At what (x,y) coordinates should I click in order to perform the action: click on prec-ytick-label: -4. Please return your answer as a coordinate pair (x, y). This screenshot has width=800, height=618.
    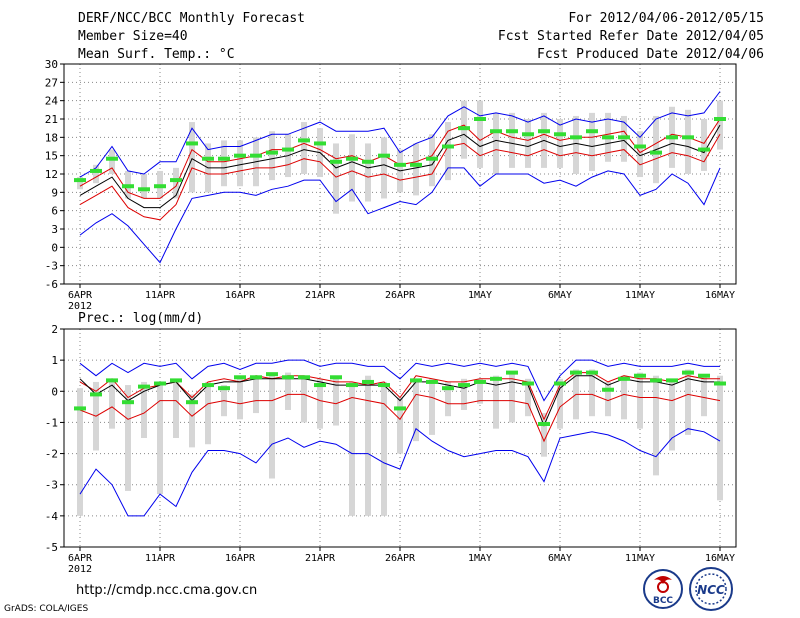
    Looking at the image, I should click on (52, 516).